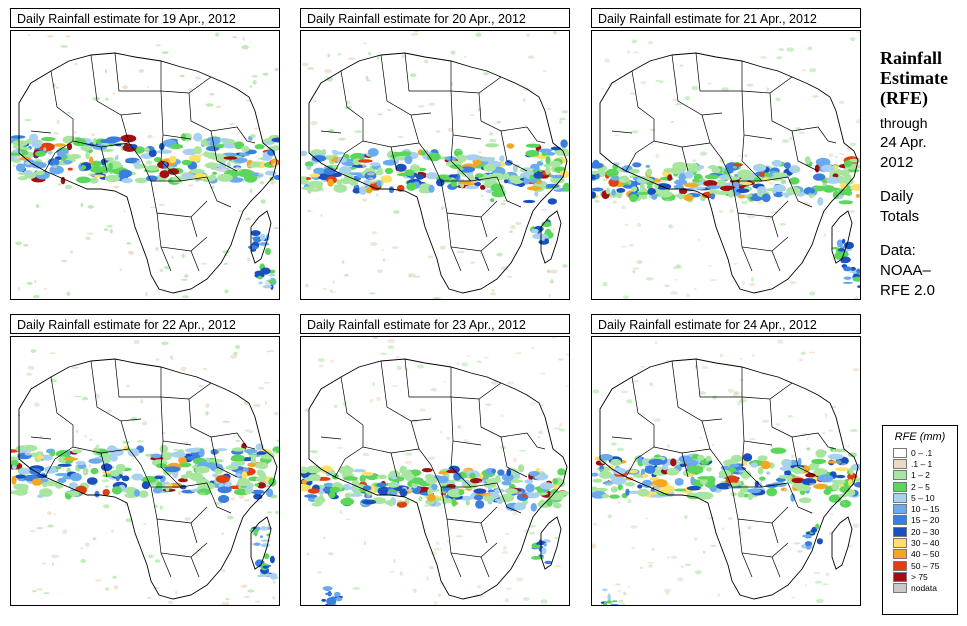 The width and height of the screenshot is (967, 626). I want to click on legend-label: > 75, so click(919, 576).